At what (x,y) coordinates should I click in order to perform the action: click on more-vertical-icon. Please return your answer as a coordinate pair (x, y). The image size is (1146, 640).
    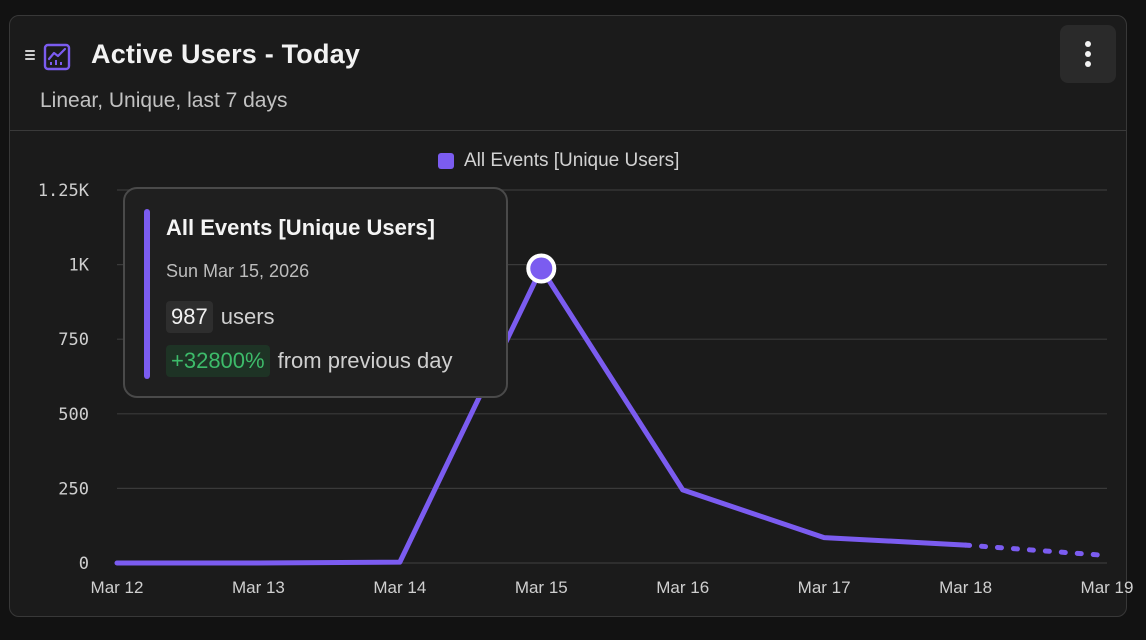
    Looking at the image, I should click on (1088, 44).